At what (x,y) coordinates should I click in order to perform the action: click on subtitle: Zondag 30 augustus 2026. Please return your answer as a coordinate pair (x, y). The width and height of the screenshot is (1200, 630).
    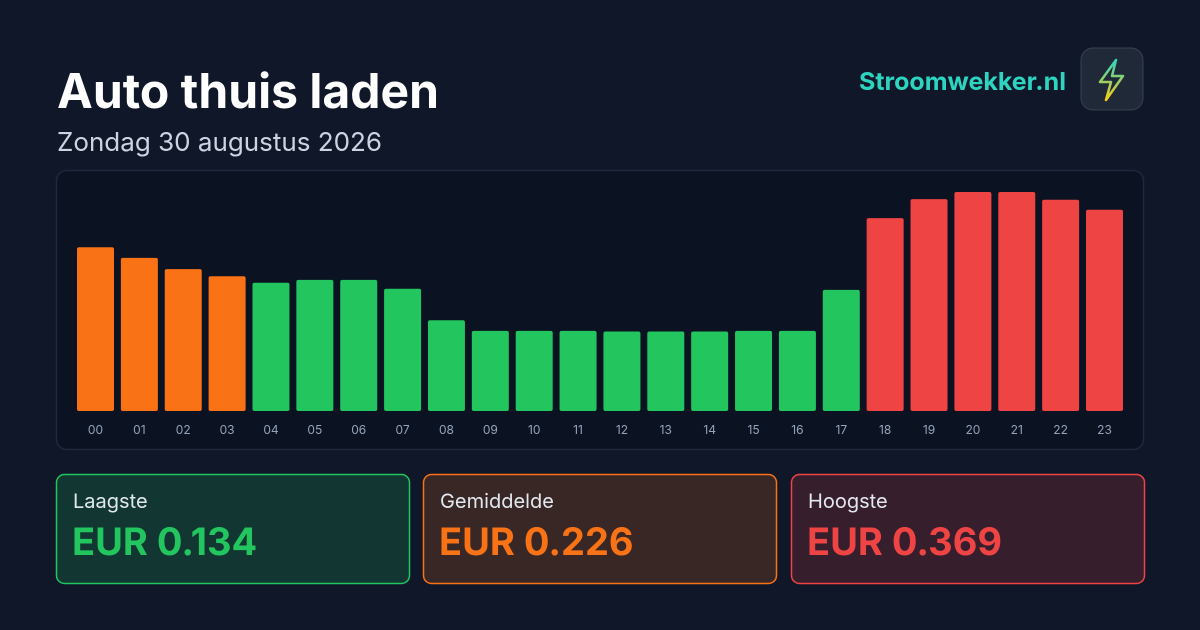
    Looking at the image, I should click on (219, 142).